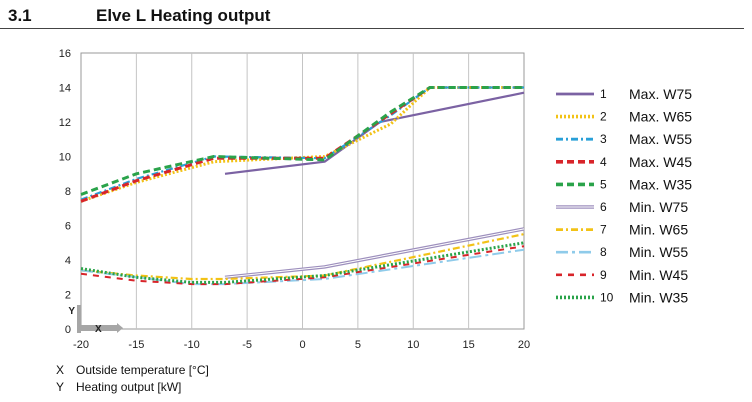 The width and height of the screenshot is (752, 402). Describe the element at coordinates (660, 139) in the screenshot. I see `legend-label: Max. W55` at that location.